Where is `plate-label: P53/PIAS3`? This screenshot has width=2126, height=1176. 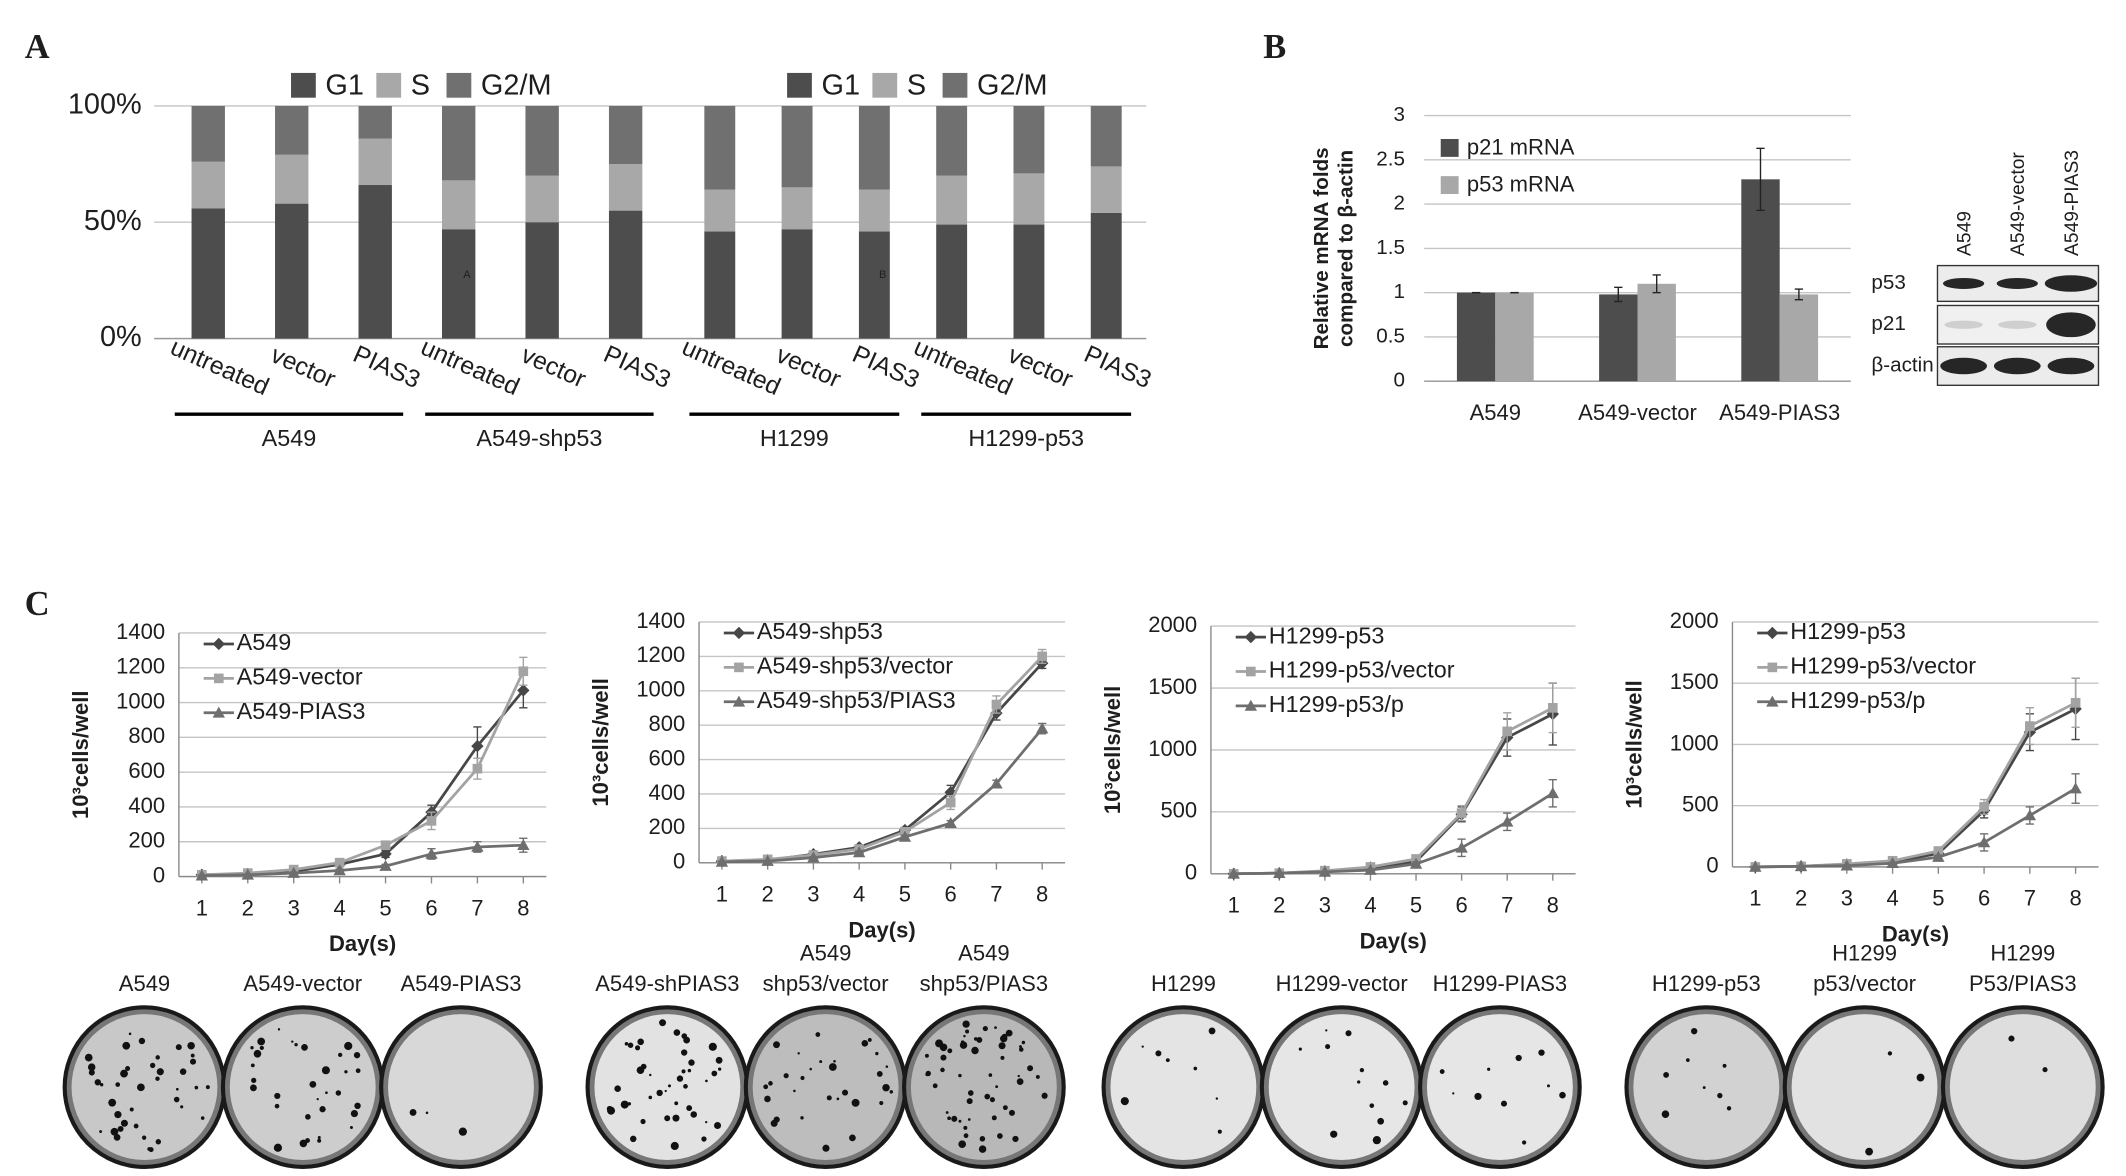
plate-label: P53/PIAS3 is located at coordinates (2023, 983).